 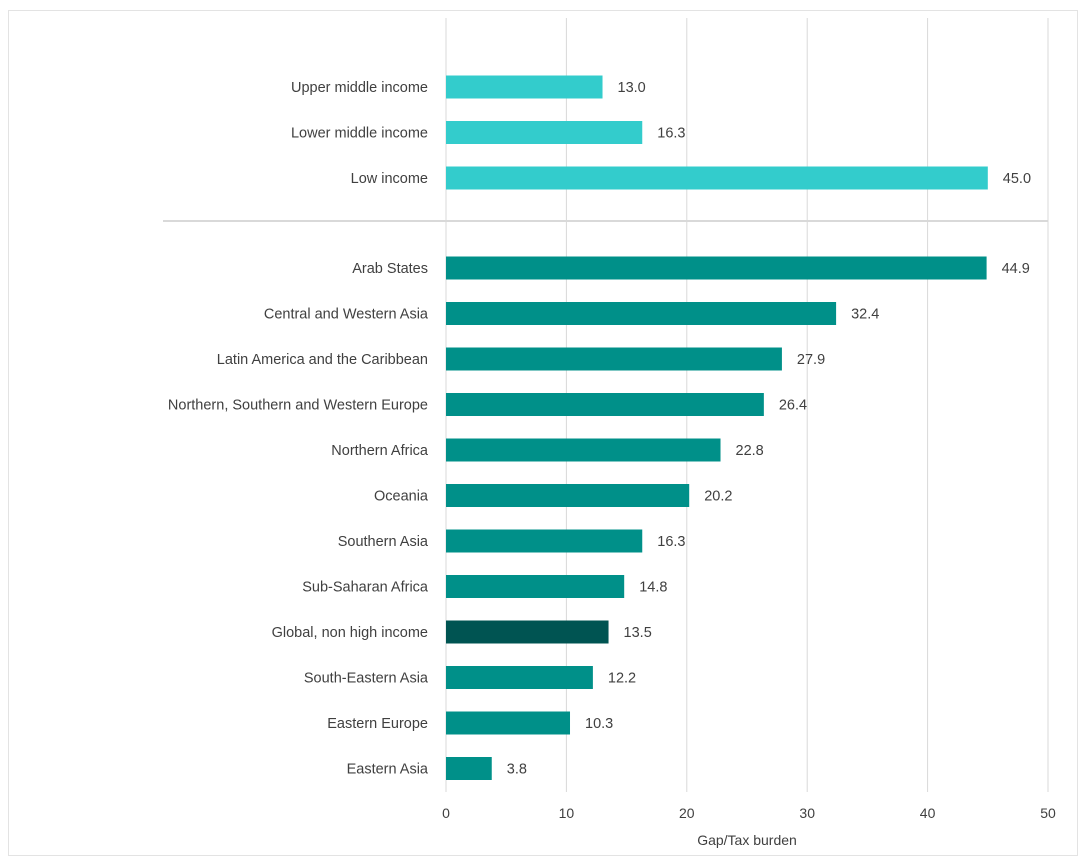 I want to click on value-label: 12.2, so click(x=622, y=679).